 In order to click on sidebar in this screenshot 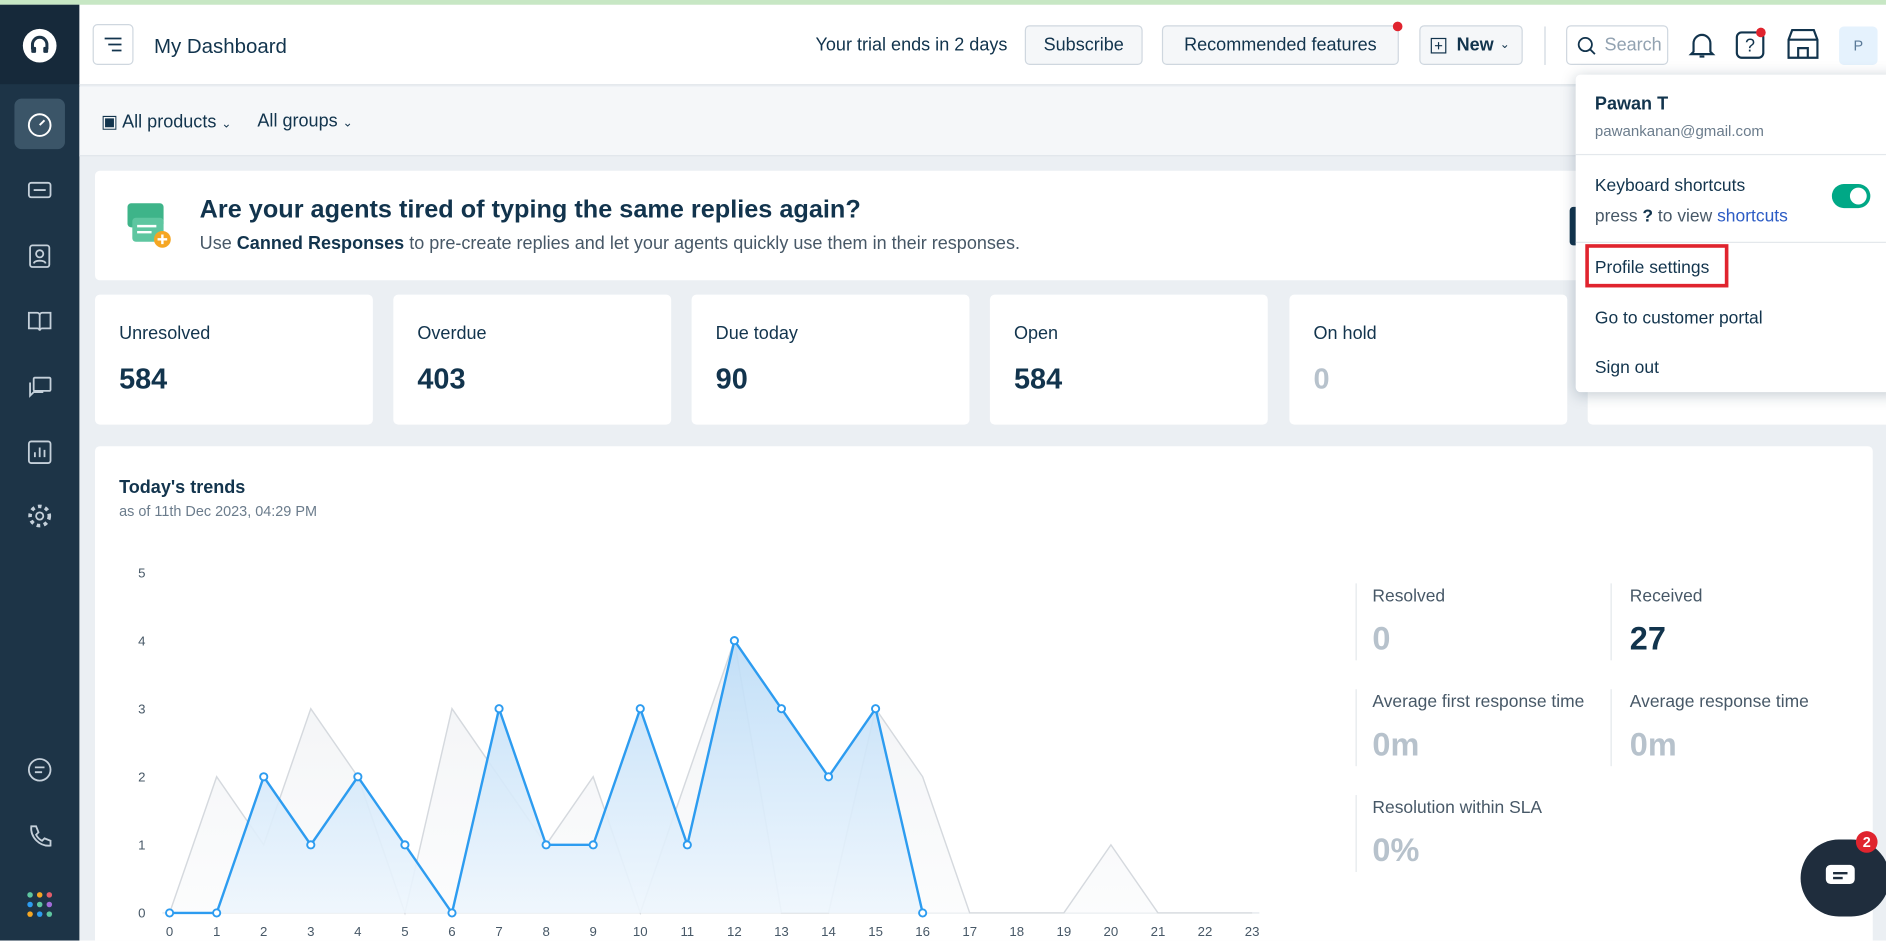, I will do `click(40, 472)`.